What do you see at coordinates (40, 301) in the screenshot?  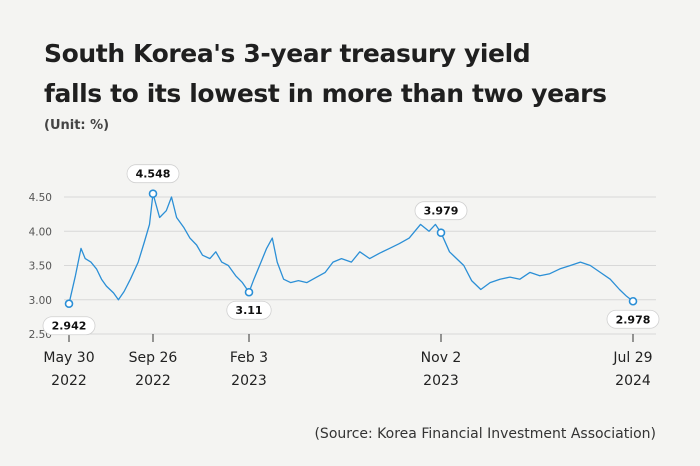 I see `y-tick-label: 3.00` at bounding box center [40, 301].